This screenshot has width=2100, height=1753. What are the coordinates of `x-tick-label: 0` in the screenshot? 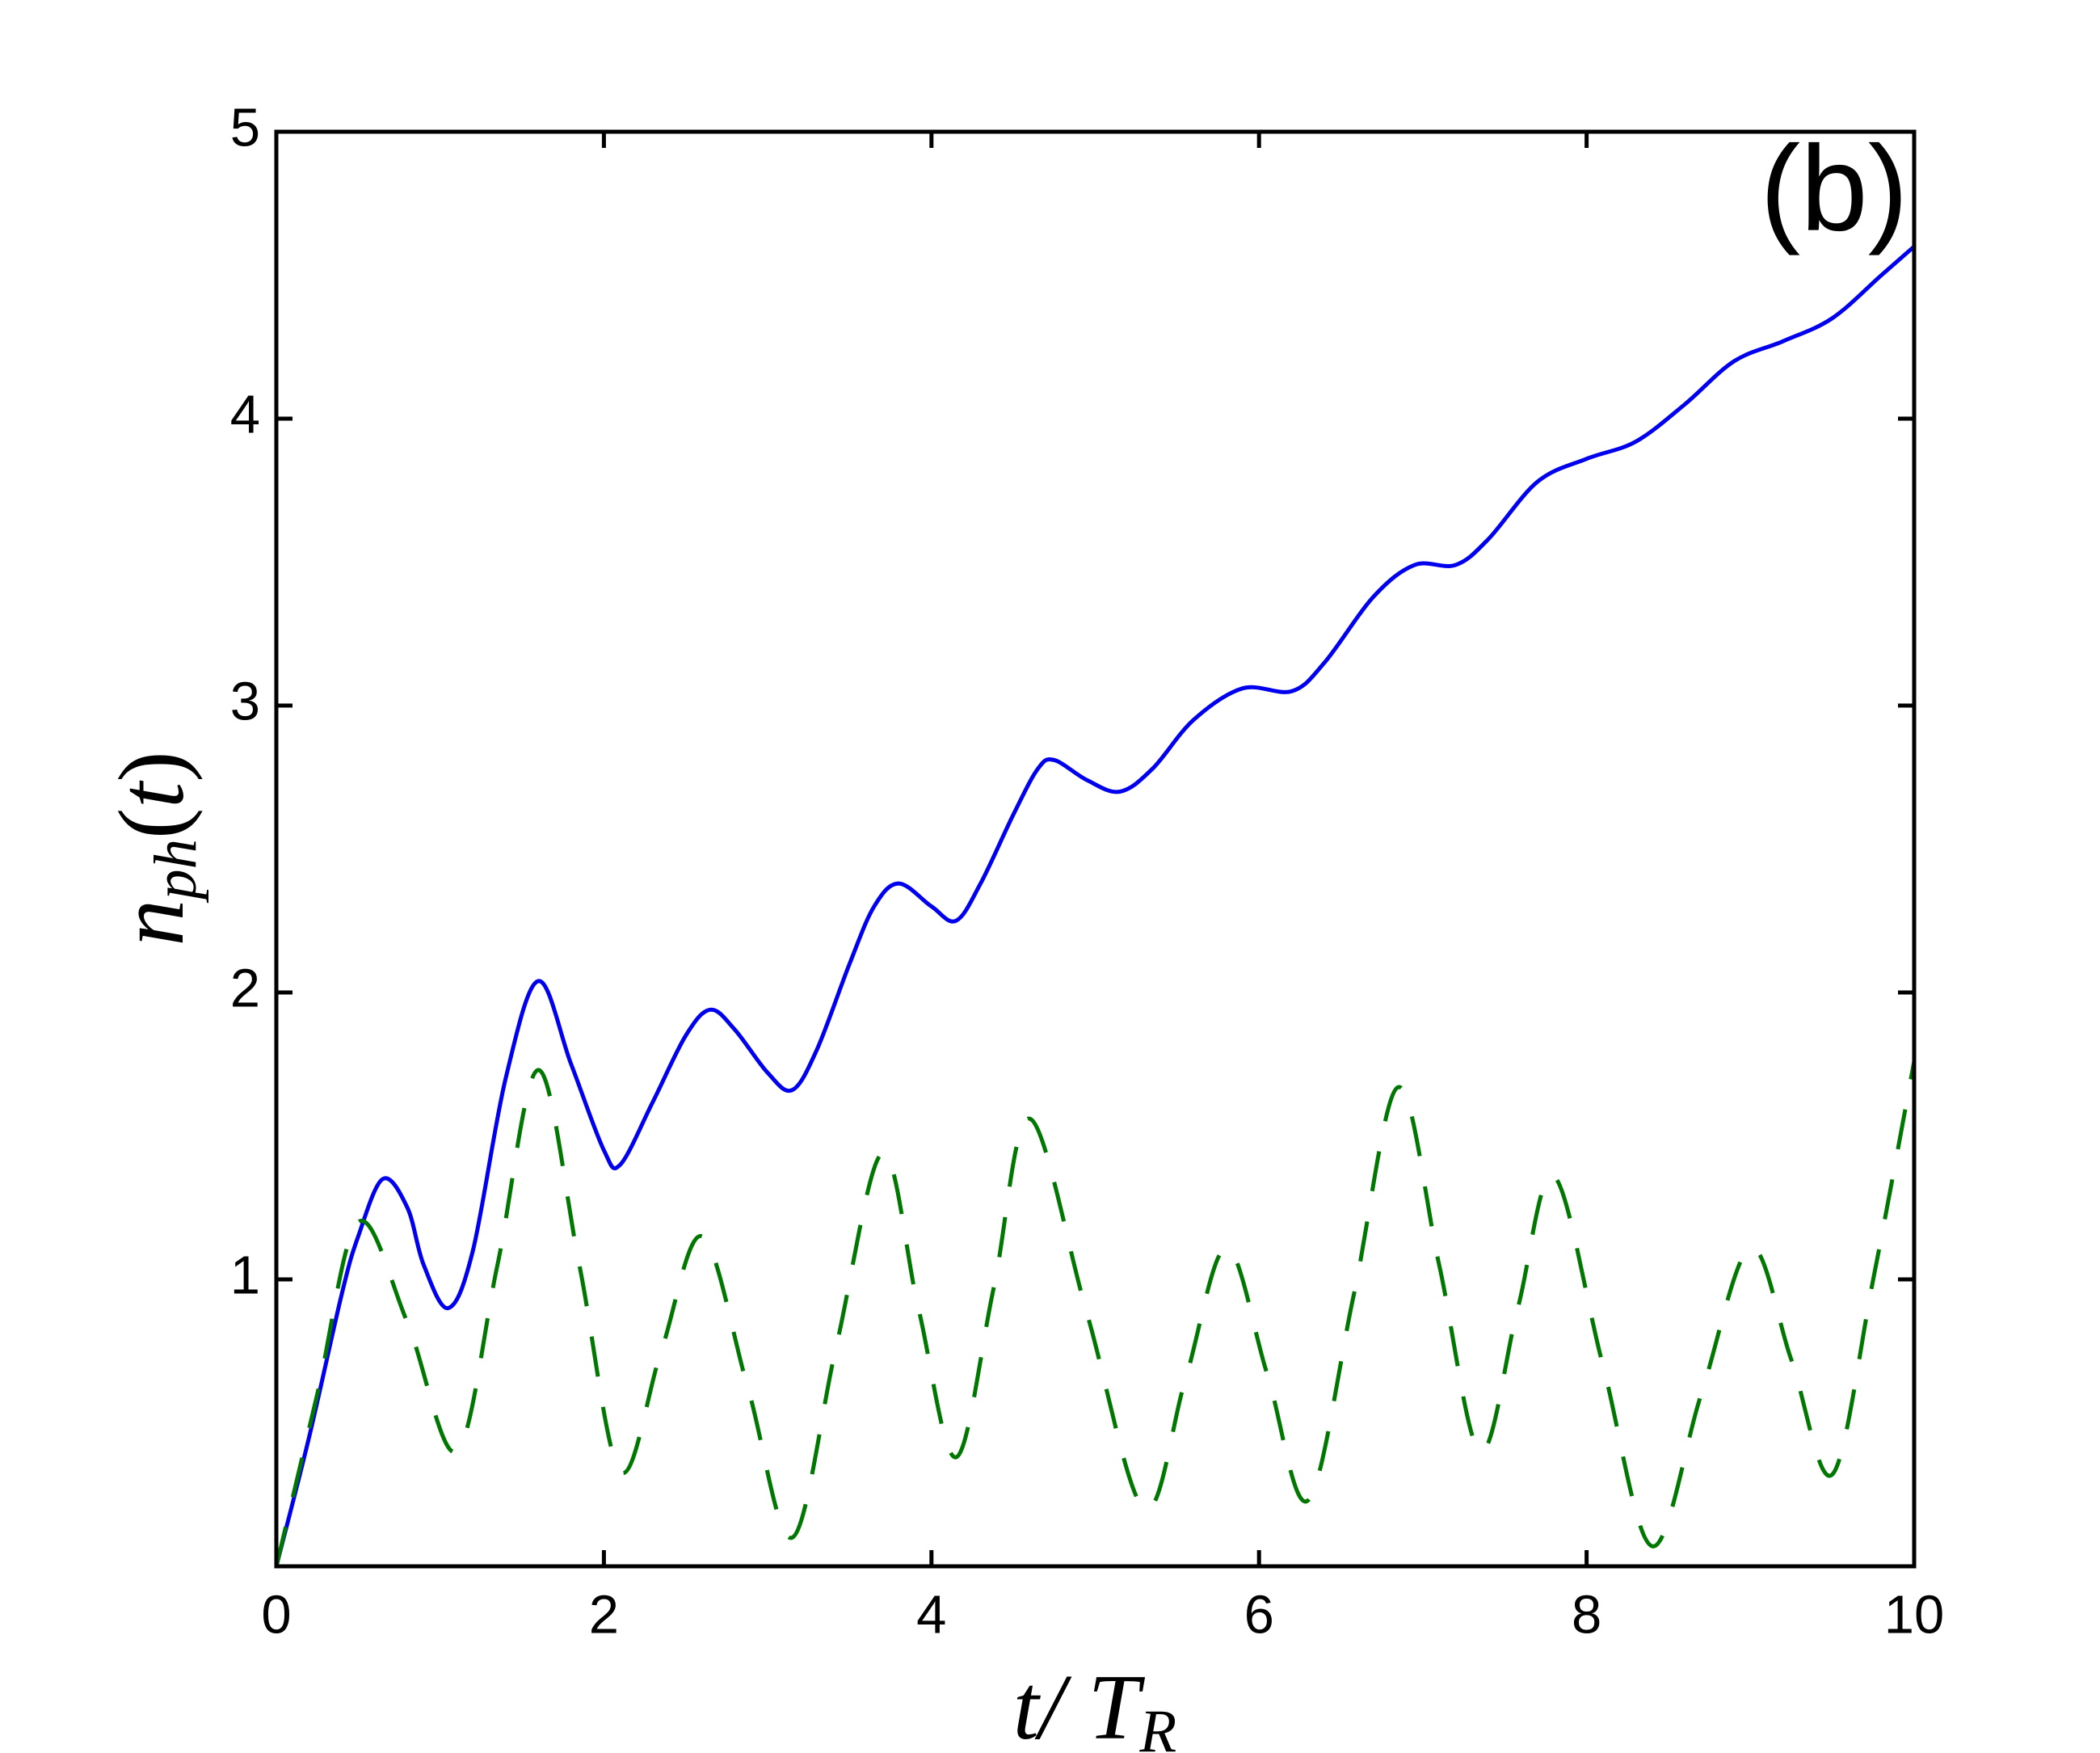 It's located at (276, 1615).